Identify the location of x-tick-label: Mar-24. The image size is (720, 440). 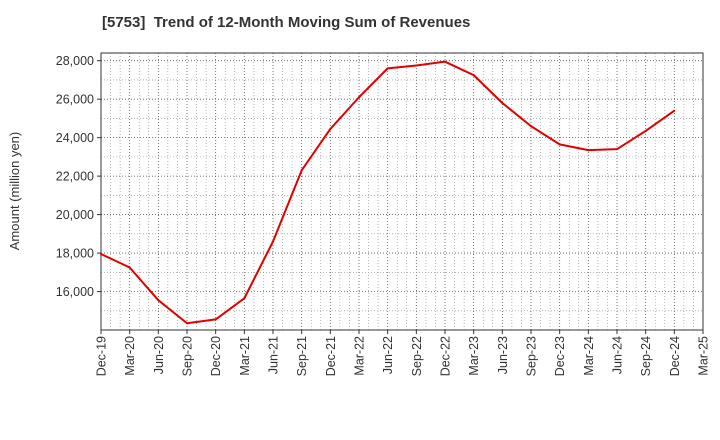
(589, 356).